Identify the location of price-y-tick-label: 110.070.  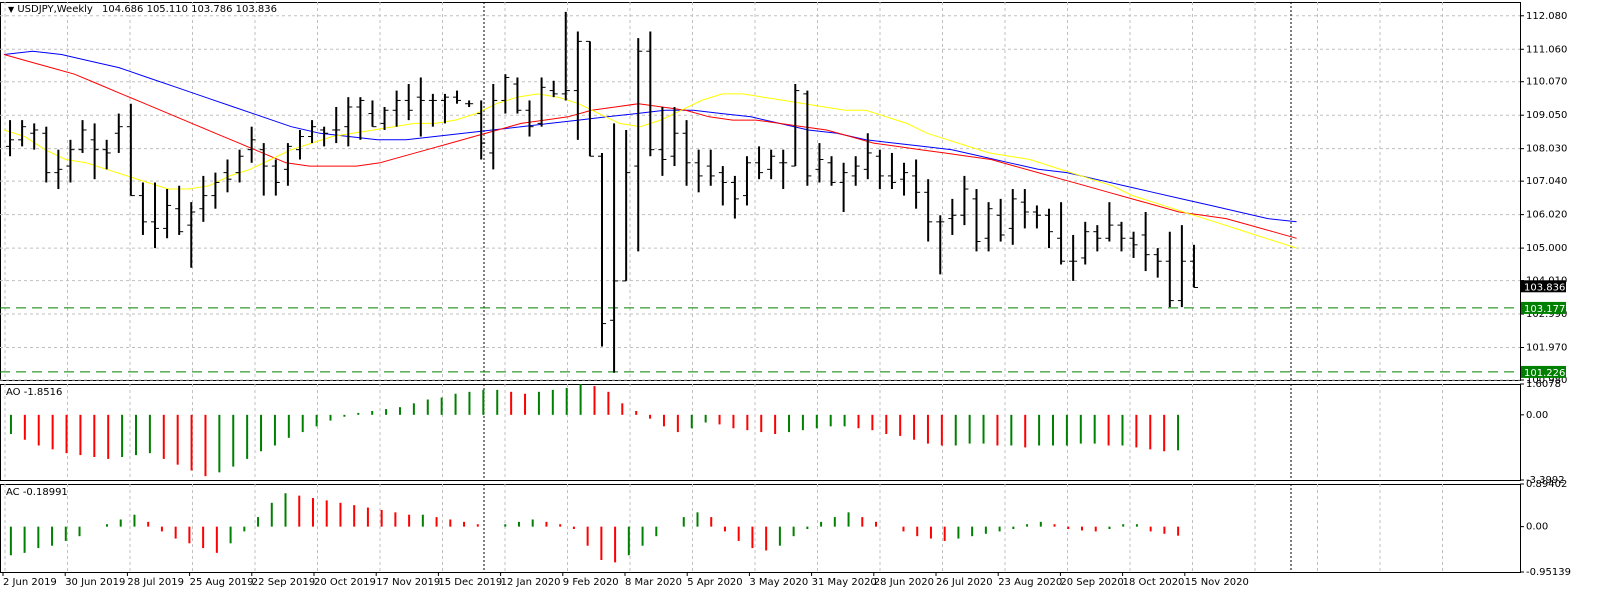
(1546, 82).